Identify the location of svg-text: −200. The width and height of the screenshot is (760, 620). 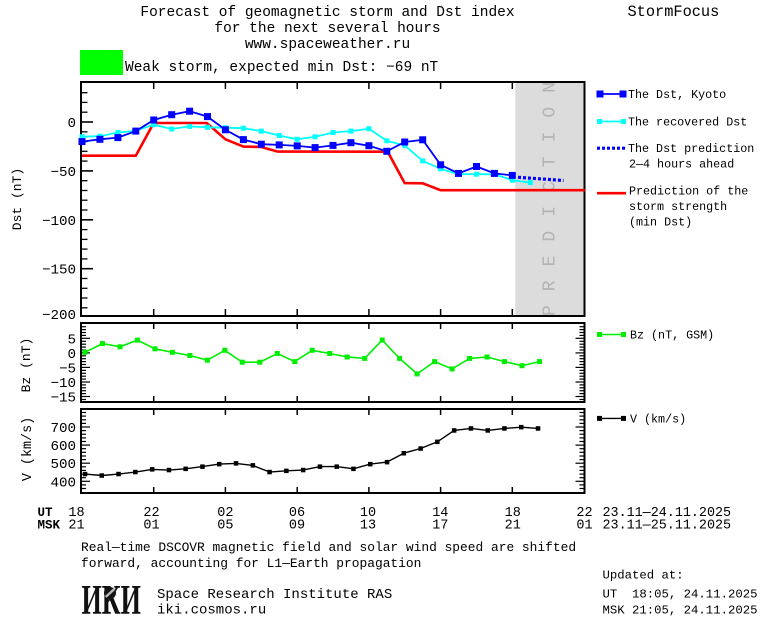
(59, 316).